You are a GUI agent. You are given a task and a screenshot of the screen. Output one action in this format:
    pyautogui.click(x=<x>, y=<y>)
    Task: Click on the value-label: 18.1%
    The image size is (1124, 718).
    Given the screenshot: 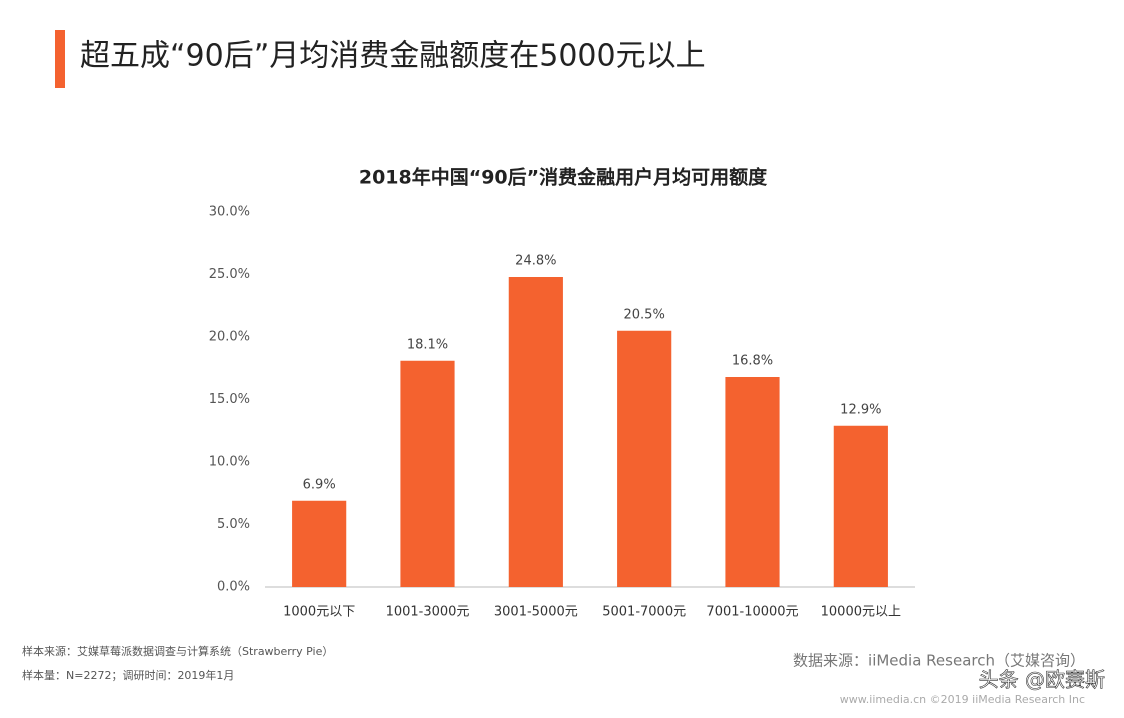 What is the action you would take?
    pyautogui.click(x=427, y=344)
    